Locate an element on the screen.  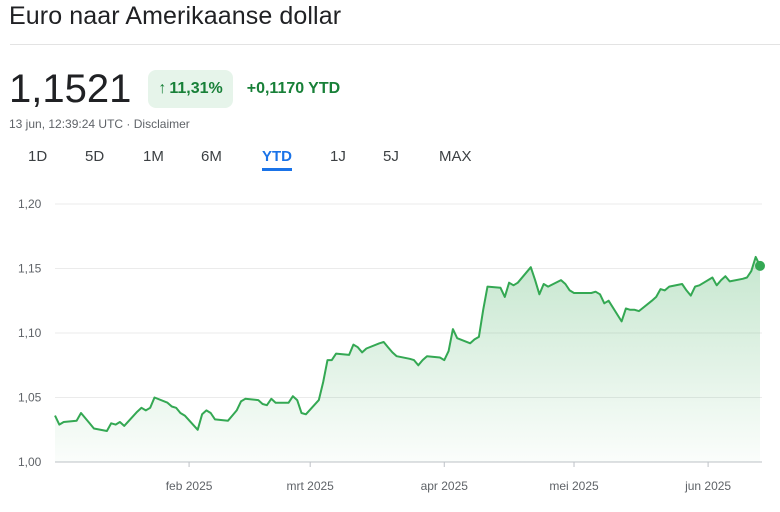
y-tick-label: 1,20 is located at coordinates (30, 204).